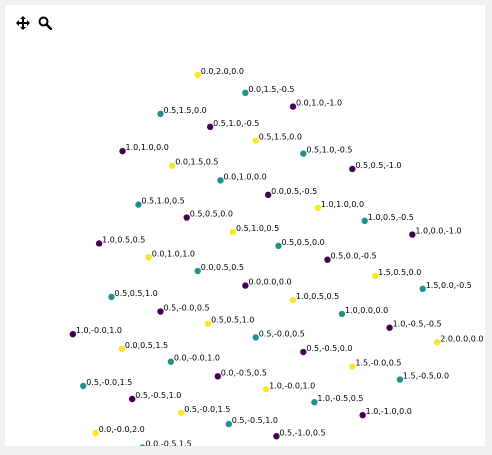 This screenshot has height=455, width=492. Describe the element at coordinates (34, 23) in the screenshot. I see `plot-toolbar` at that location.